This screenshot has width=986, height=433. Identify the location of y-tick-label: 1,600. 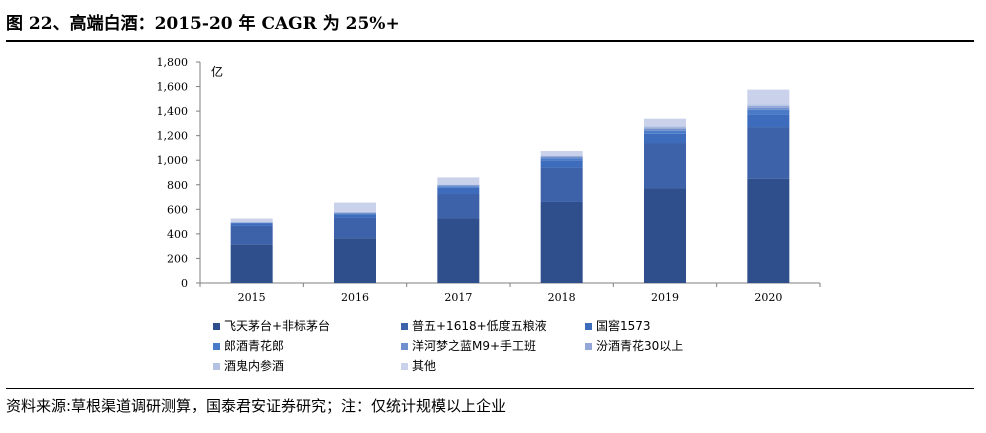
(173, 87).